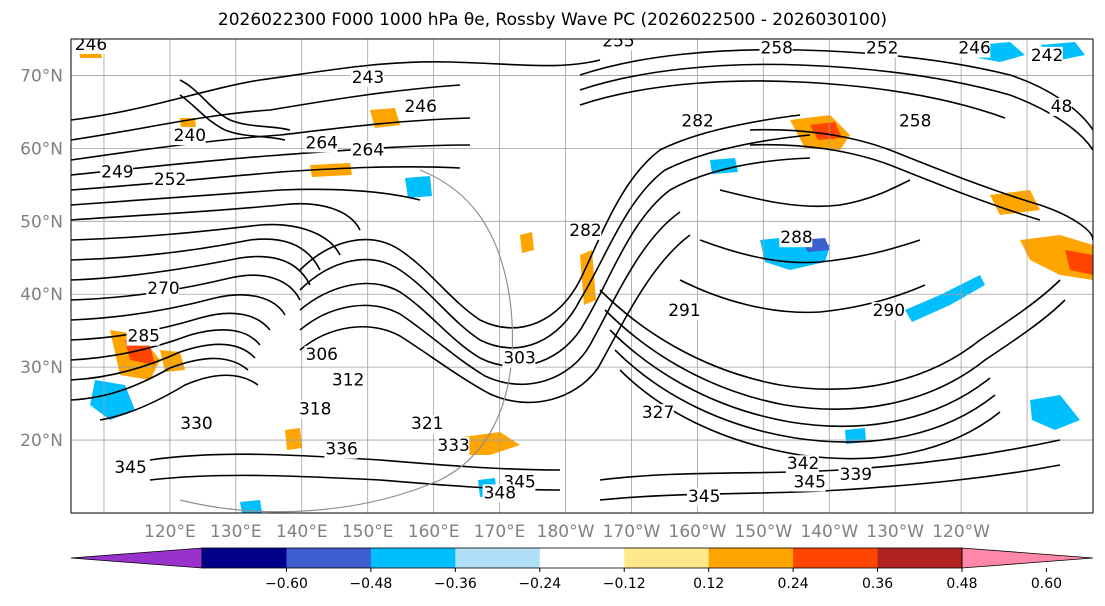  I want to click on longitude-label: 120°W, so click(961, 532).